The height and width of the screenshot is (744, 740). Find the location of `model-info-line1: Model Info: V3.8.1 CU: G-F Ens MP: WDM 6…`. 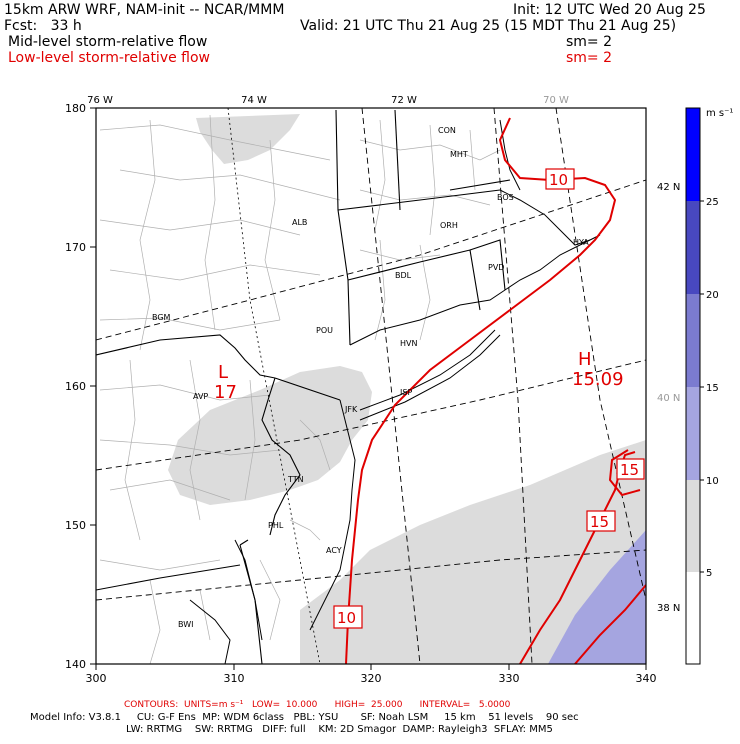

model-info-line1: Model Info: V3.8.1 CU: G-F Ens MP: WDM 6… is located at coordinates (304, 717).